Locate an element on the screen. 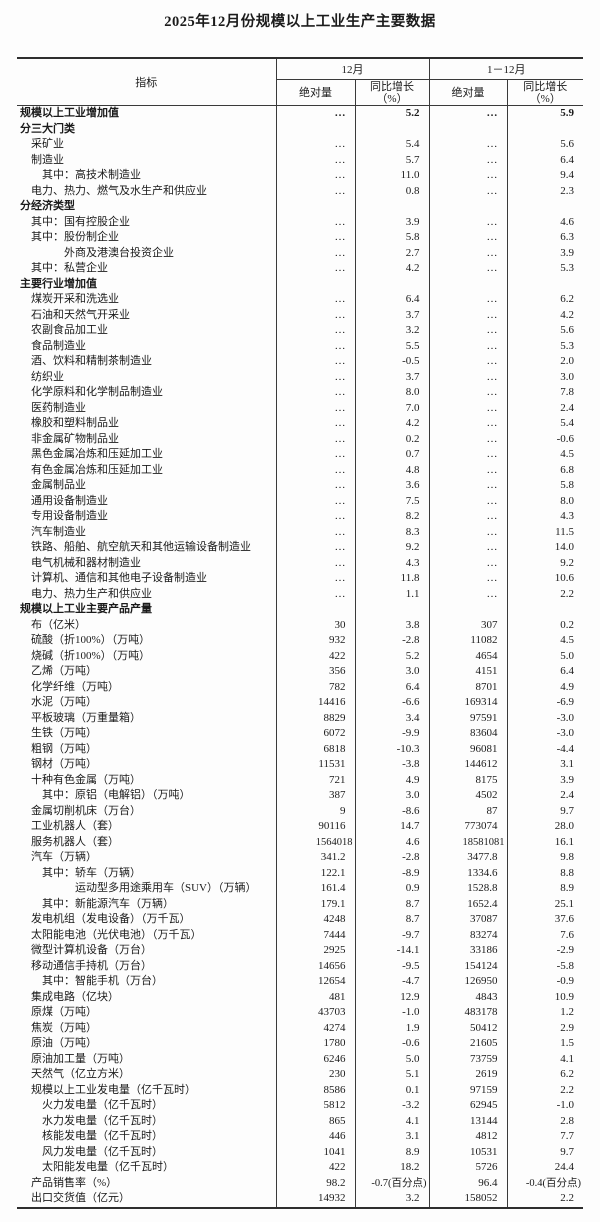  table-row: 采矿业 … 5.4 … 5.6 is located at coordinates (300, 145).